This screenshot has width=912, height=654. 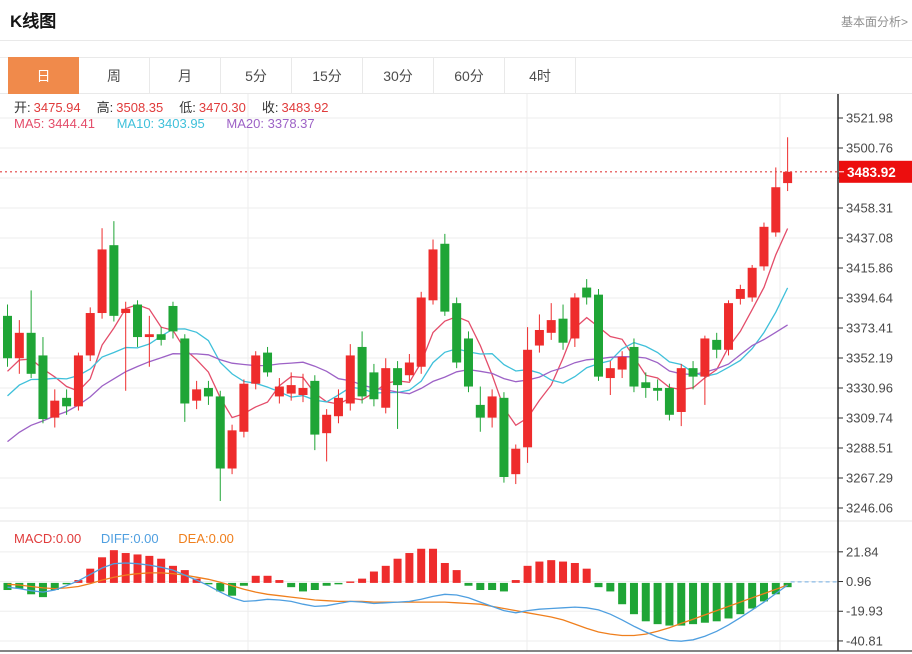 What do you see at coordinates (869, 388) in the screenshot?
I see `axis-tick-label: 3330.96` at bounding box center [869, 388].